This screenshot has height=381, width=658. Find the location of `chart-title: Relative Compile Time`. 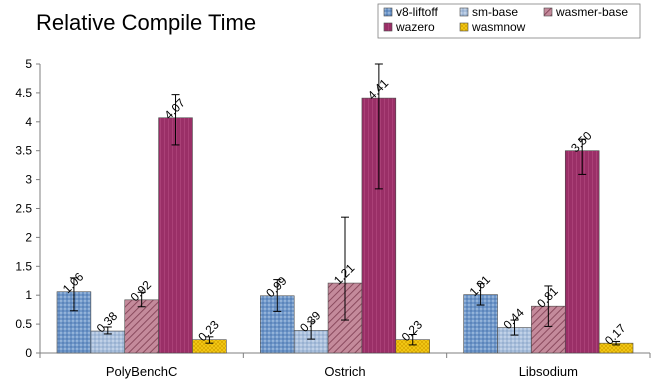

chart-title: Relative Compile Time is located at coordinates (146, 22).